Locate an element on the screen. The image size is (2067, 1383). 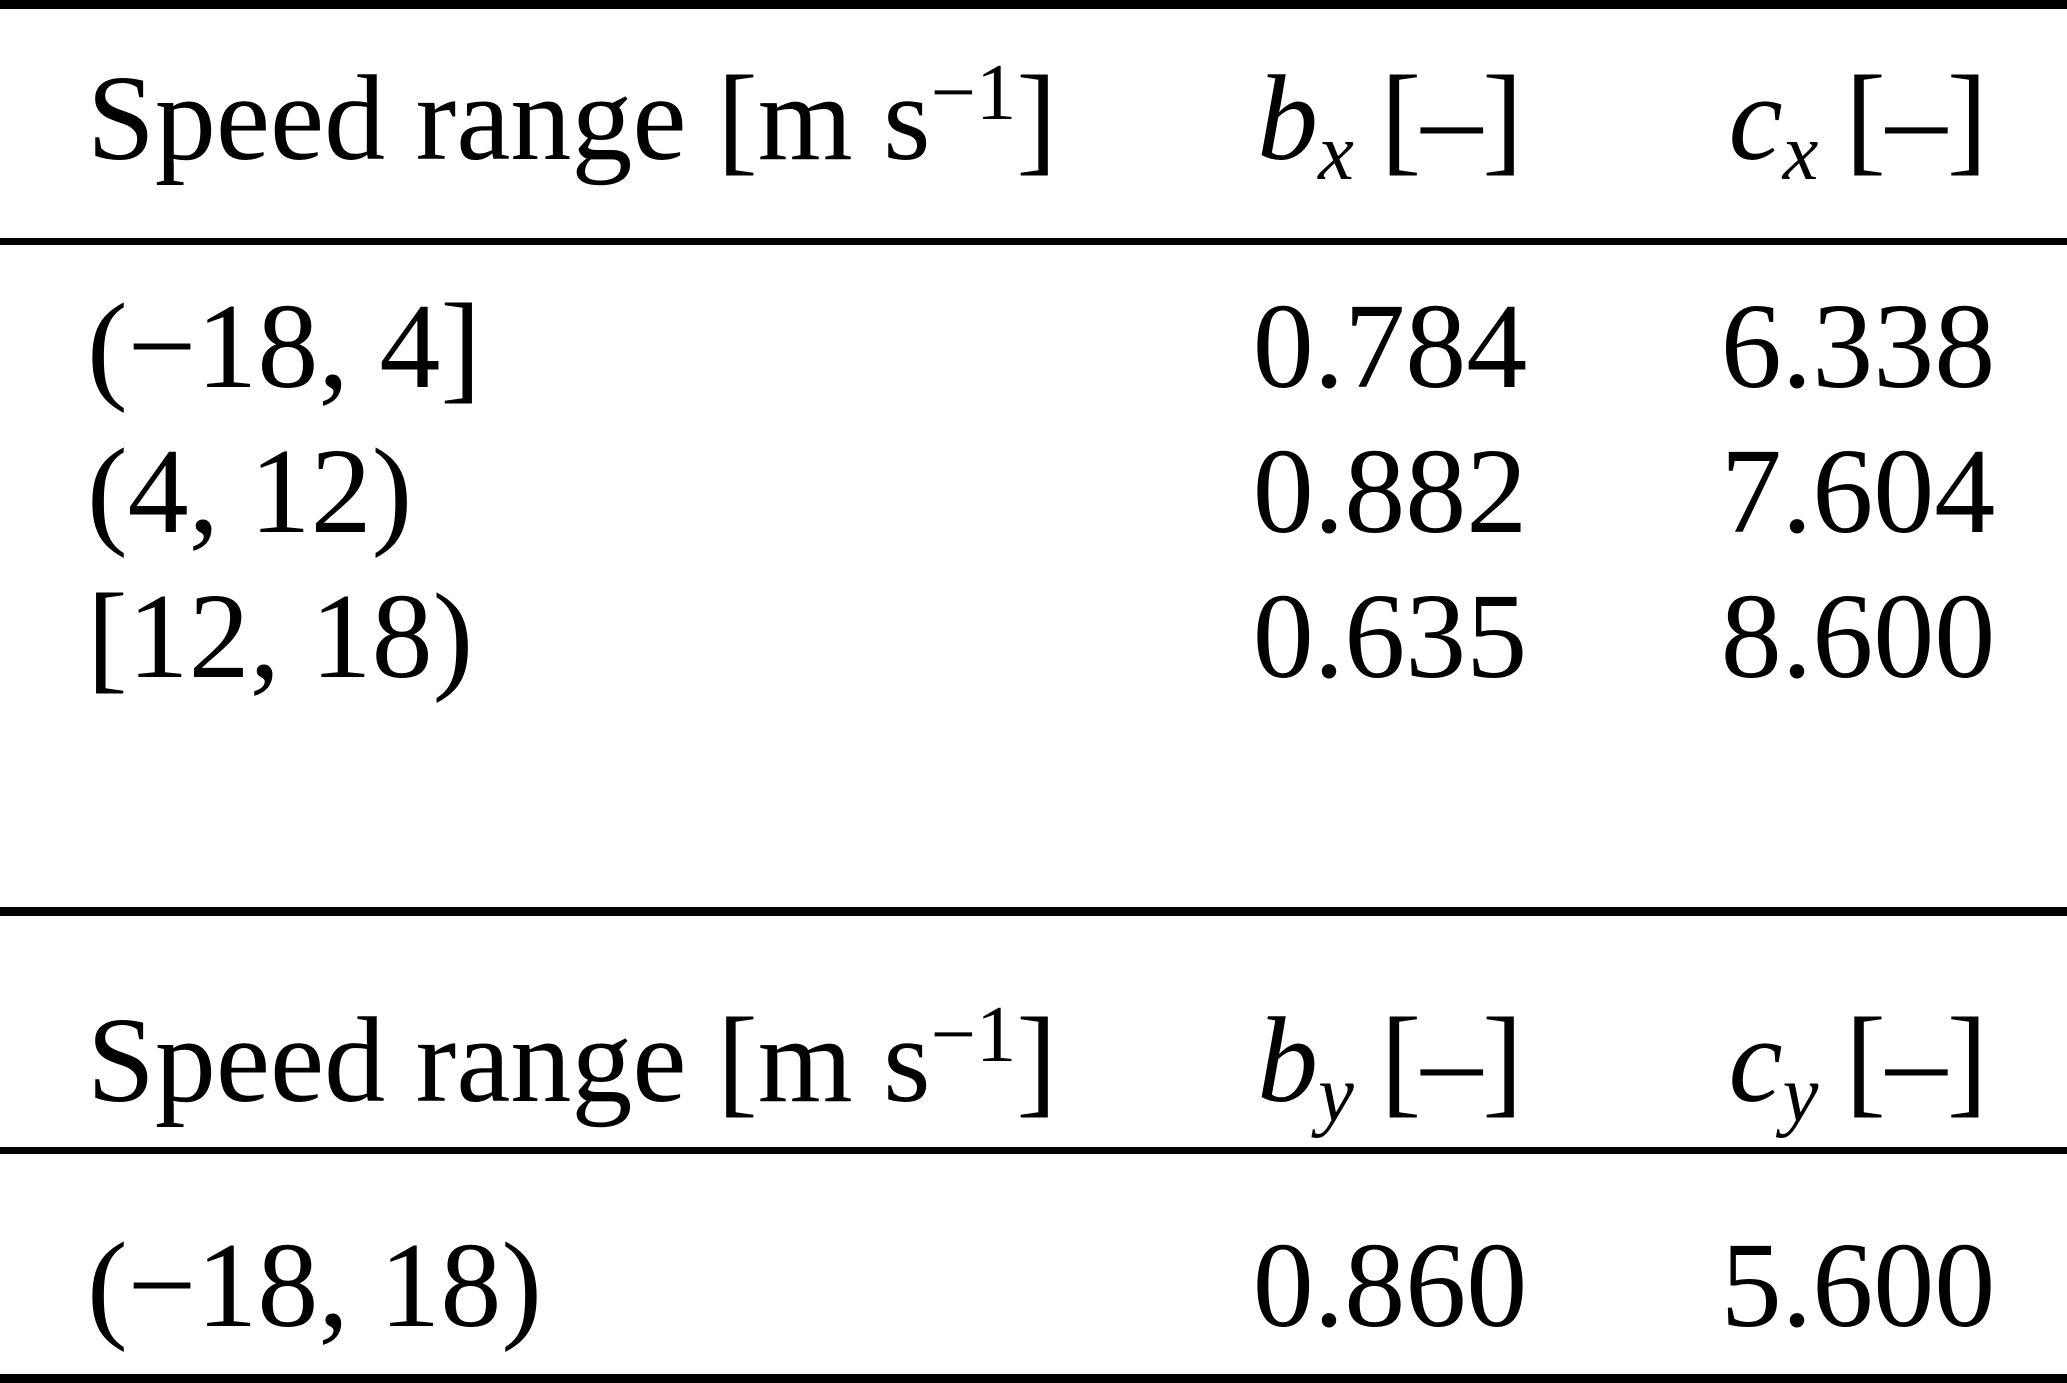
b-value-cell: 0.860 is located at coordinates (1390, 1285).